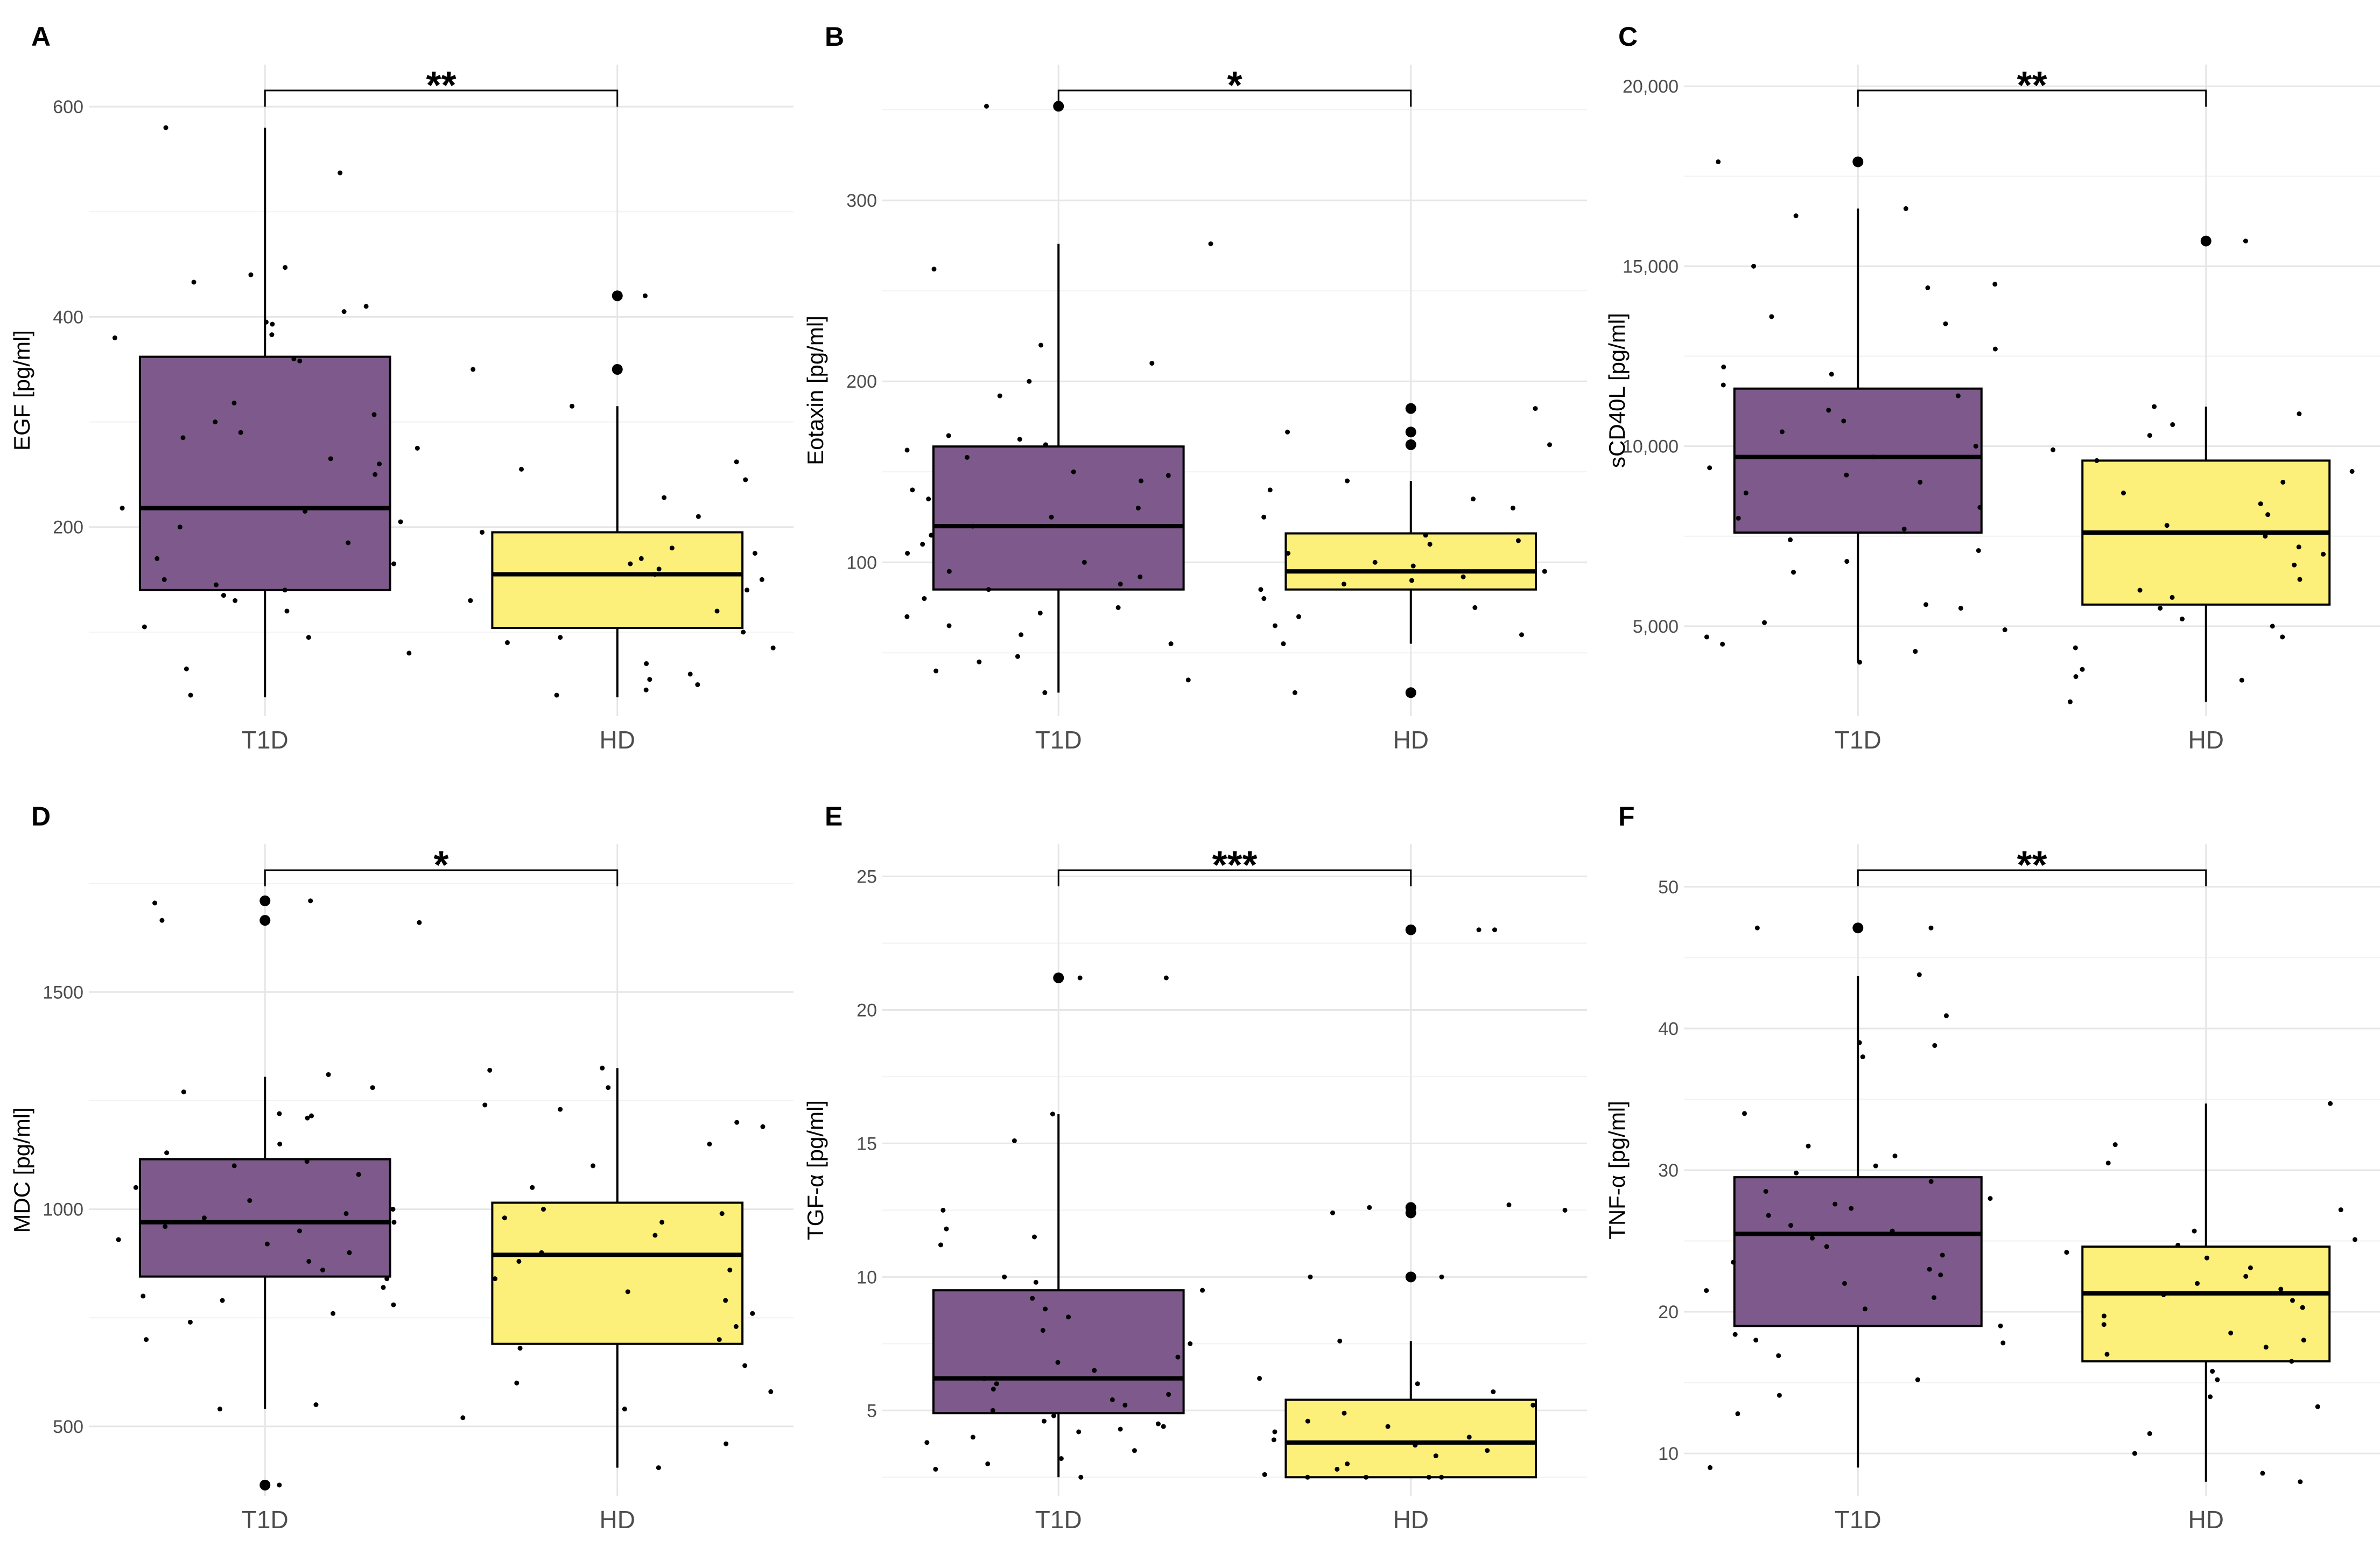 Image resolution: width=2380 pixels, height=1560 pixels. I want to click on panel-e-ytick-label: 15, so click(867, 1144).